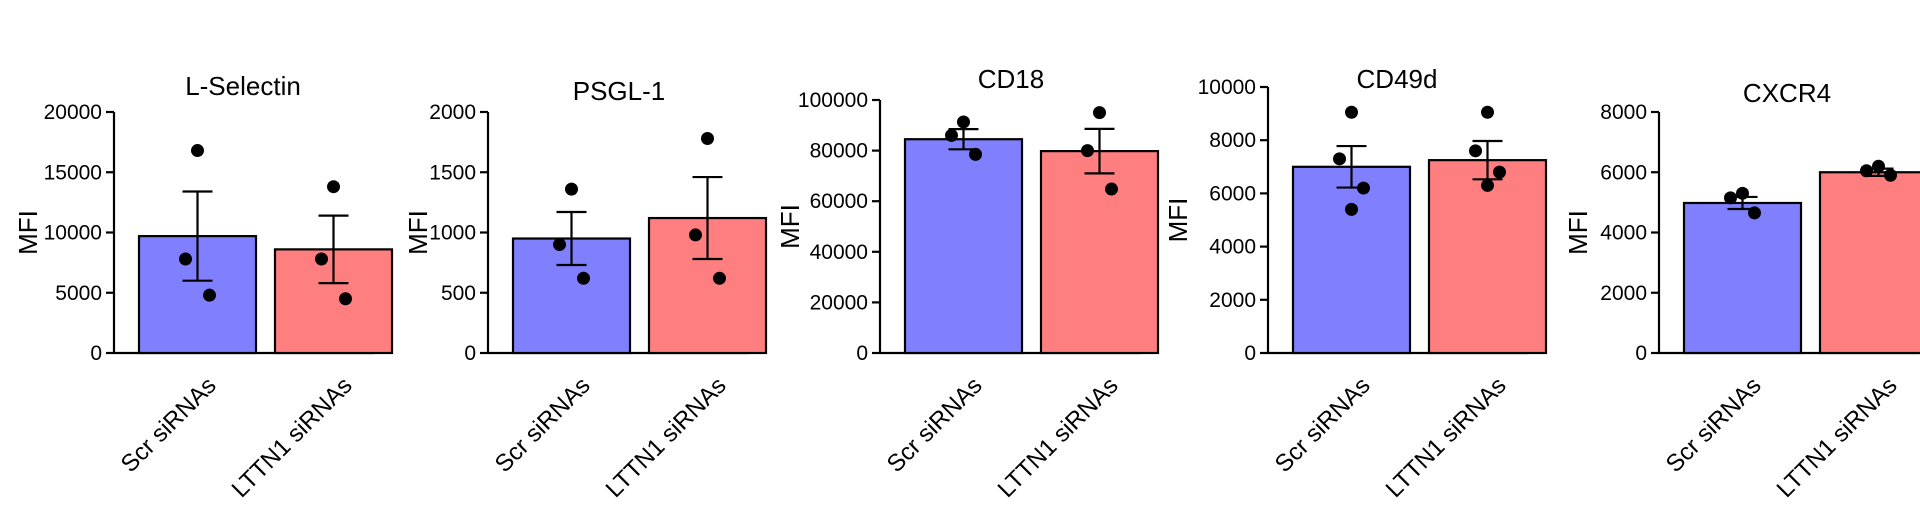 This screenshot has height=520, width=1920. Describe the element at coordinates (839, 201) in the screenshot. I see `y-tick-label: 60000` at that location.